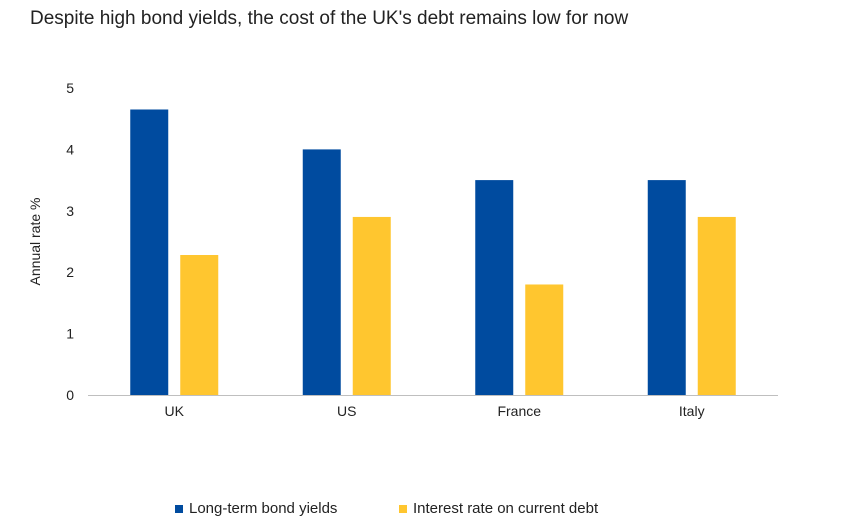 The image size is (862, 532). What do you see at coordinates (70, 88) in the screenshot?
I see `y-tick-label: 5` at bounding box center [70, 88].